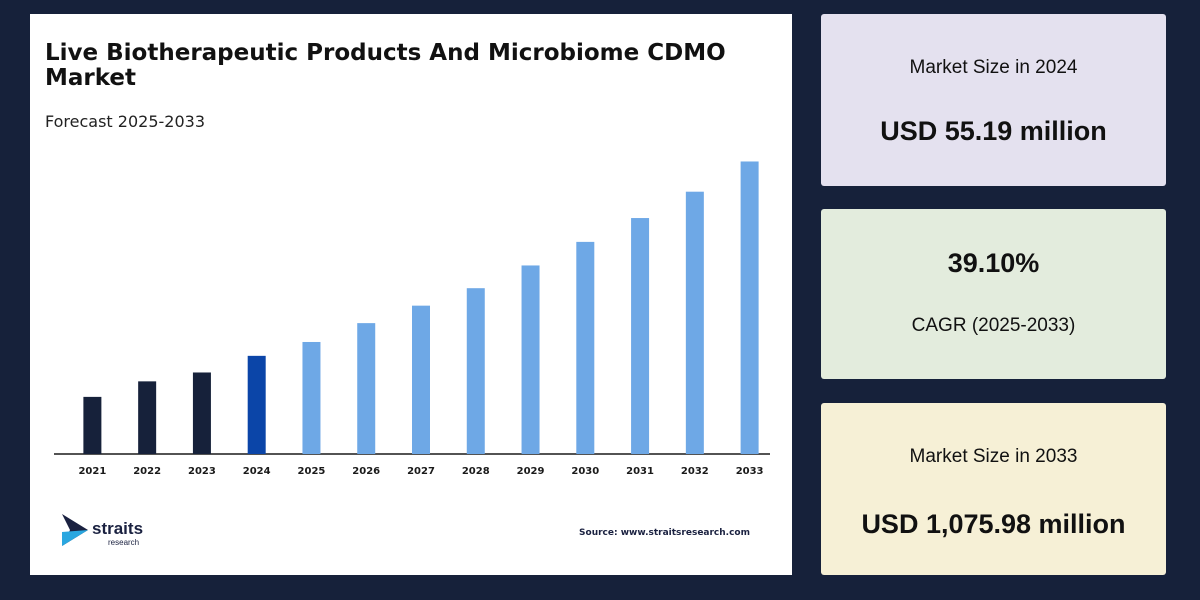 The height and width of the screenshot is (600, 1200). What do you see at coordinates (257, 471) in the screenshot?
I see `x-tick-label-2024: 2024` at bounding box center [257, 471].